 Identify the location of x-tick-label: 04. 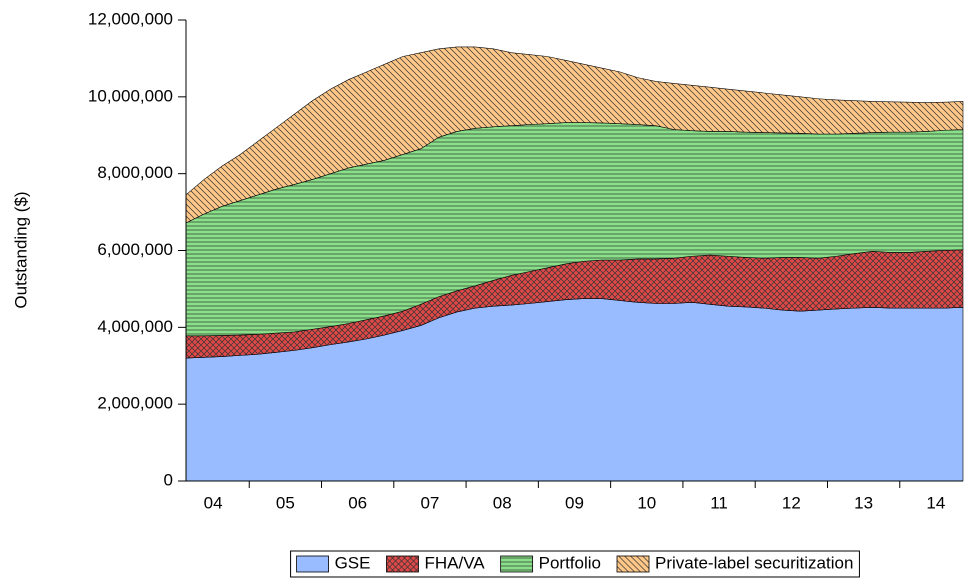
(213, 502).